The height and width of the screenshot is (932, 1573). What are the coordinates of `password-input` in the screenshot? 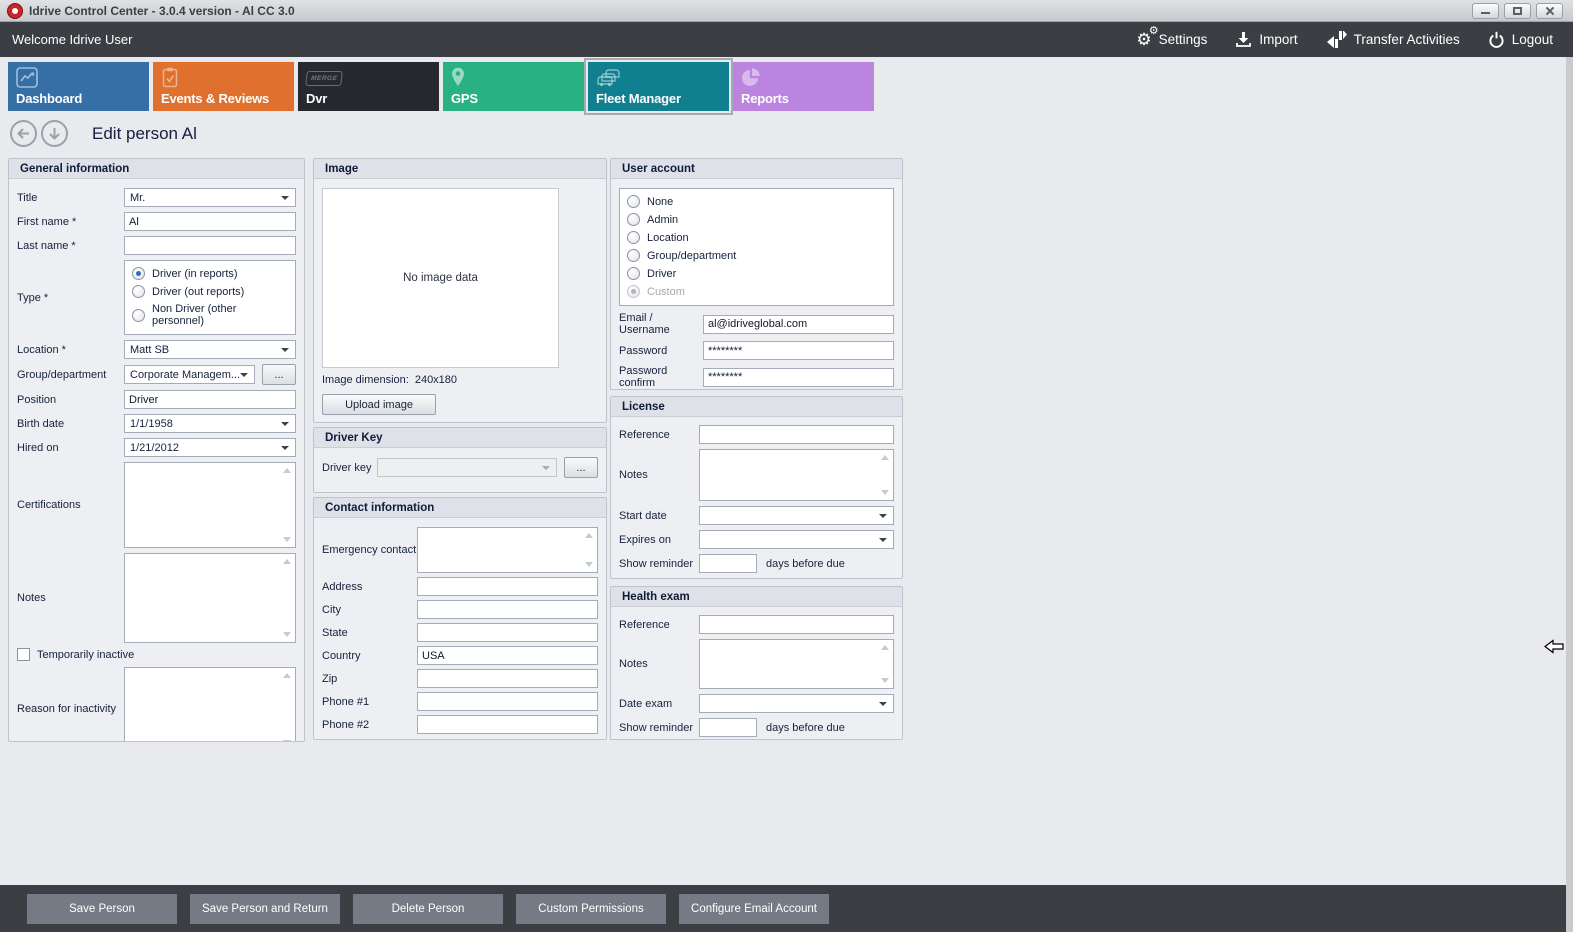 It's located at (798, 350).